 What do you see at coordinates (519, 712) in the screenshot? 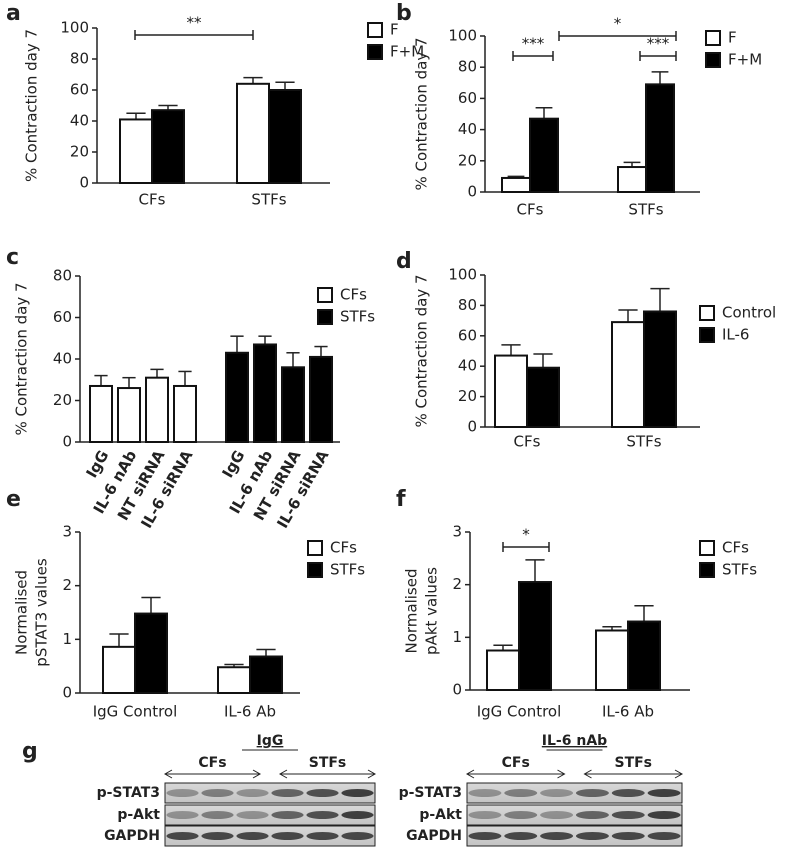
I see `x-tick-label: IgG Control` at bounding box center [519, 712].